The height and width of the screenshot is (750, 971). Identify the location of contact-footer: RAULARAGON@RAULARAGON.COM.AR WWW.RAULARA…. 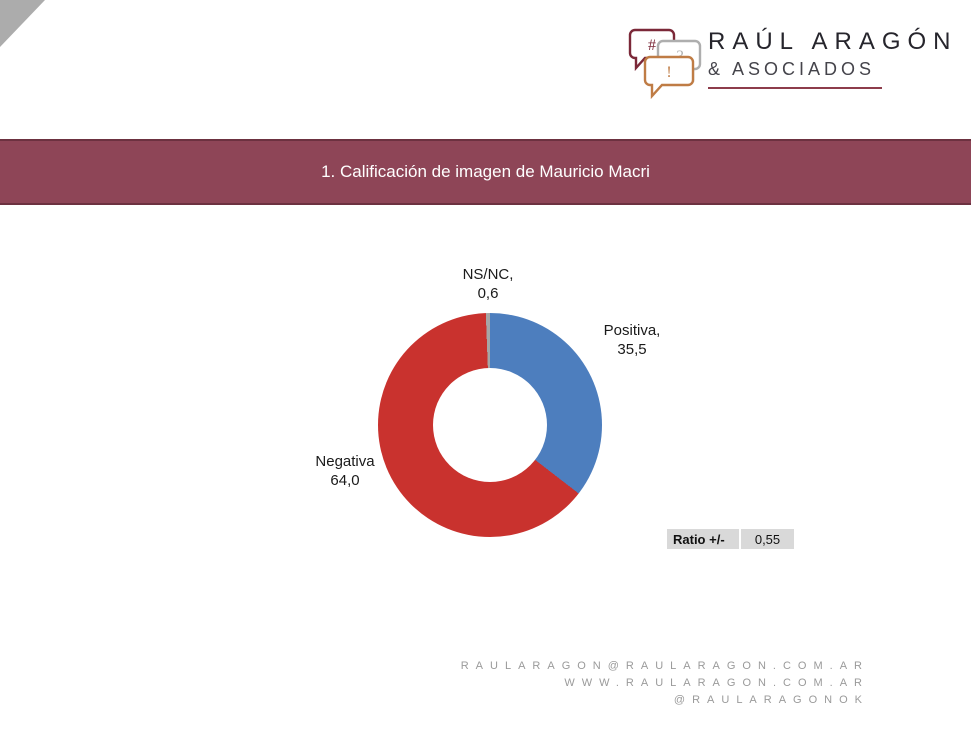
(665, 683).